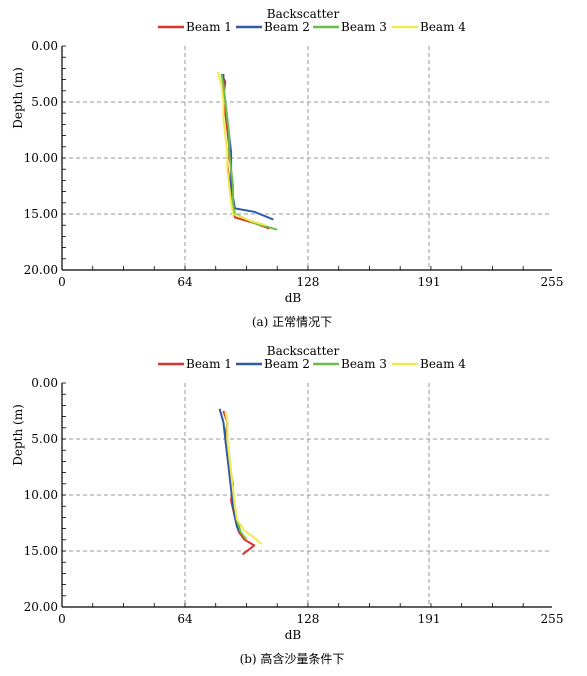  I want to click on figure-caption: (a) 正常情况下, so click(292, 322).